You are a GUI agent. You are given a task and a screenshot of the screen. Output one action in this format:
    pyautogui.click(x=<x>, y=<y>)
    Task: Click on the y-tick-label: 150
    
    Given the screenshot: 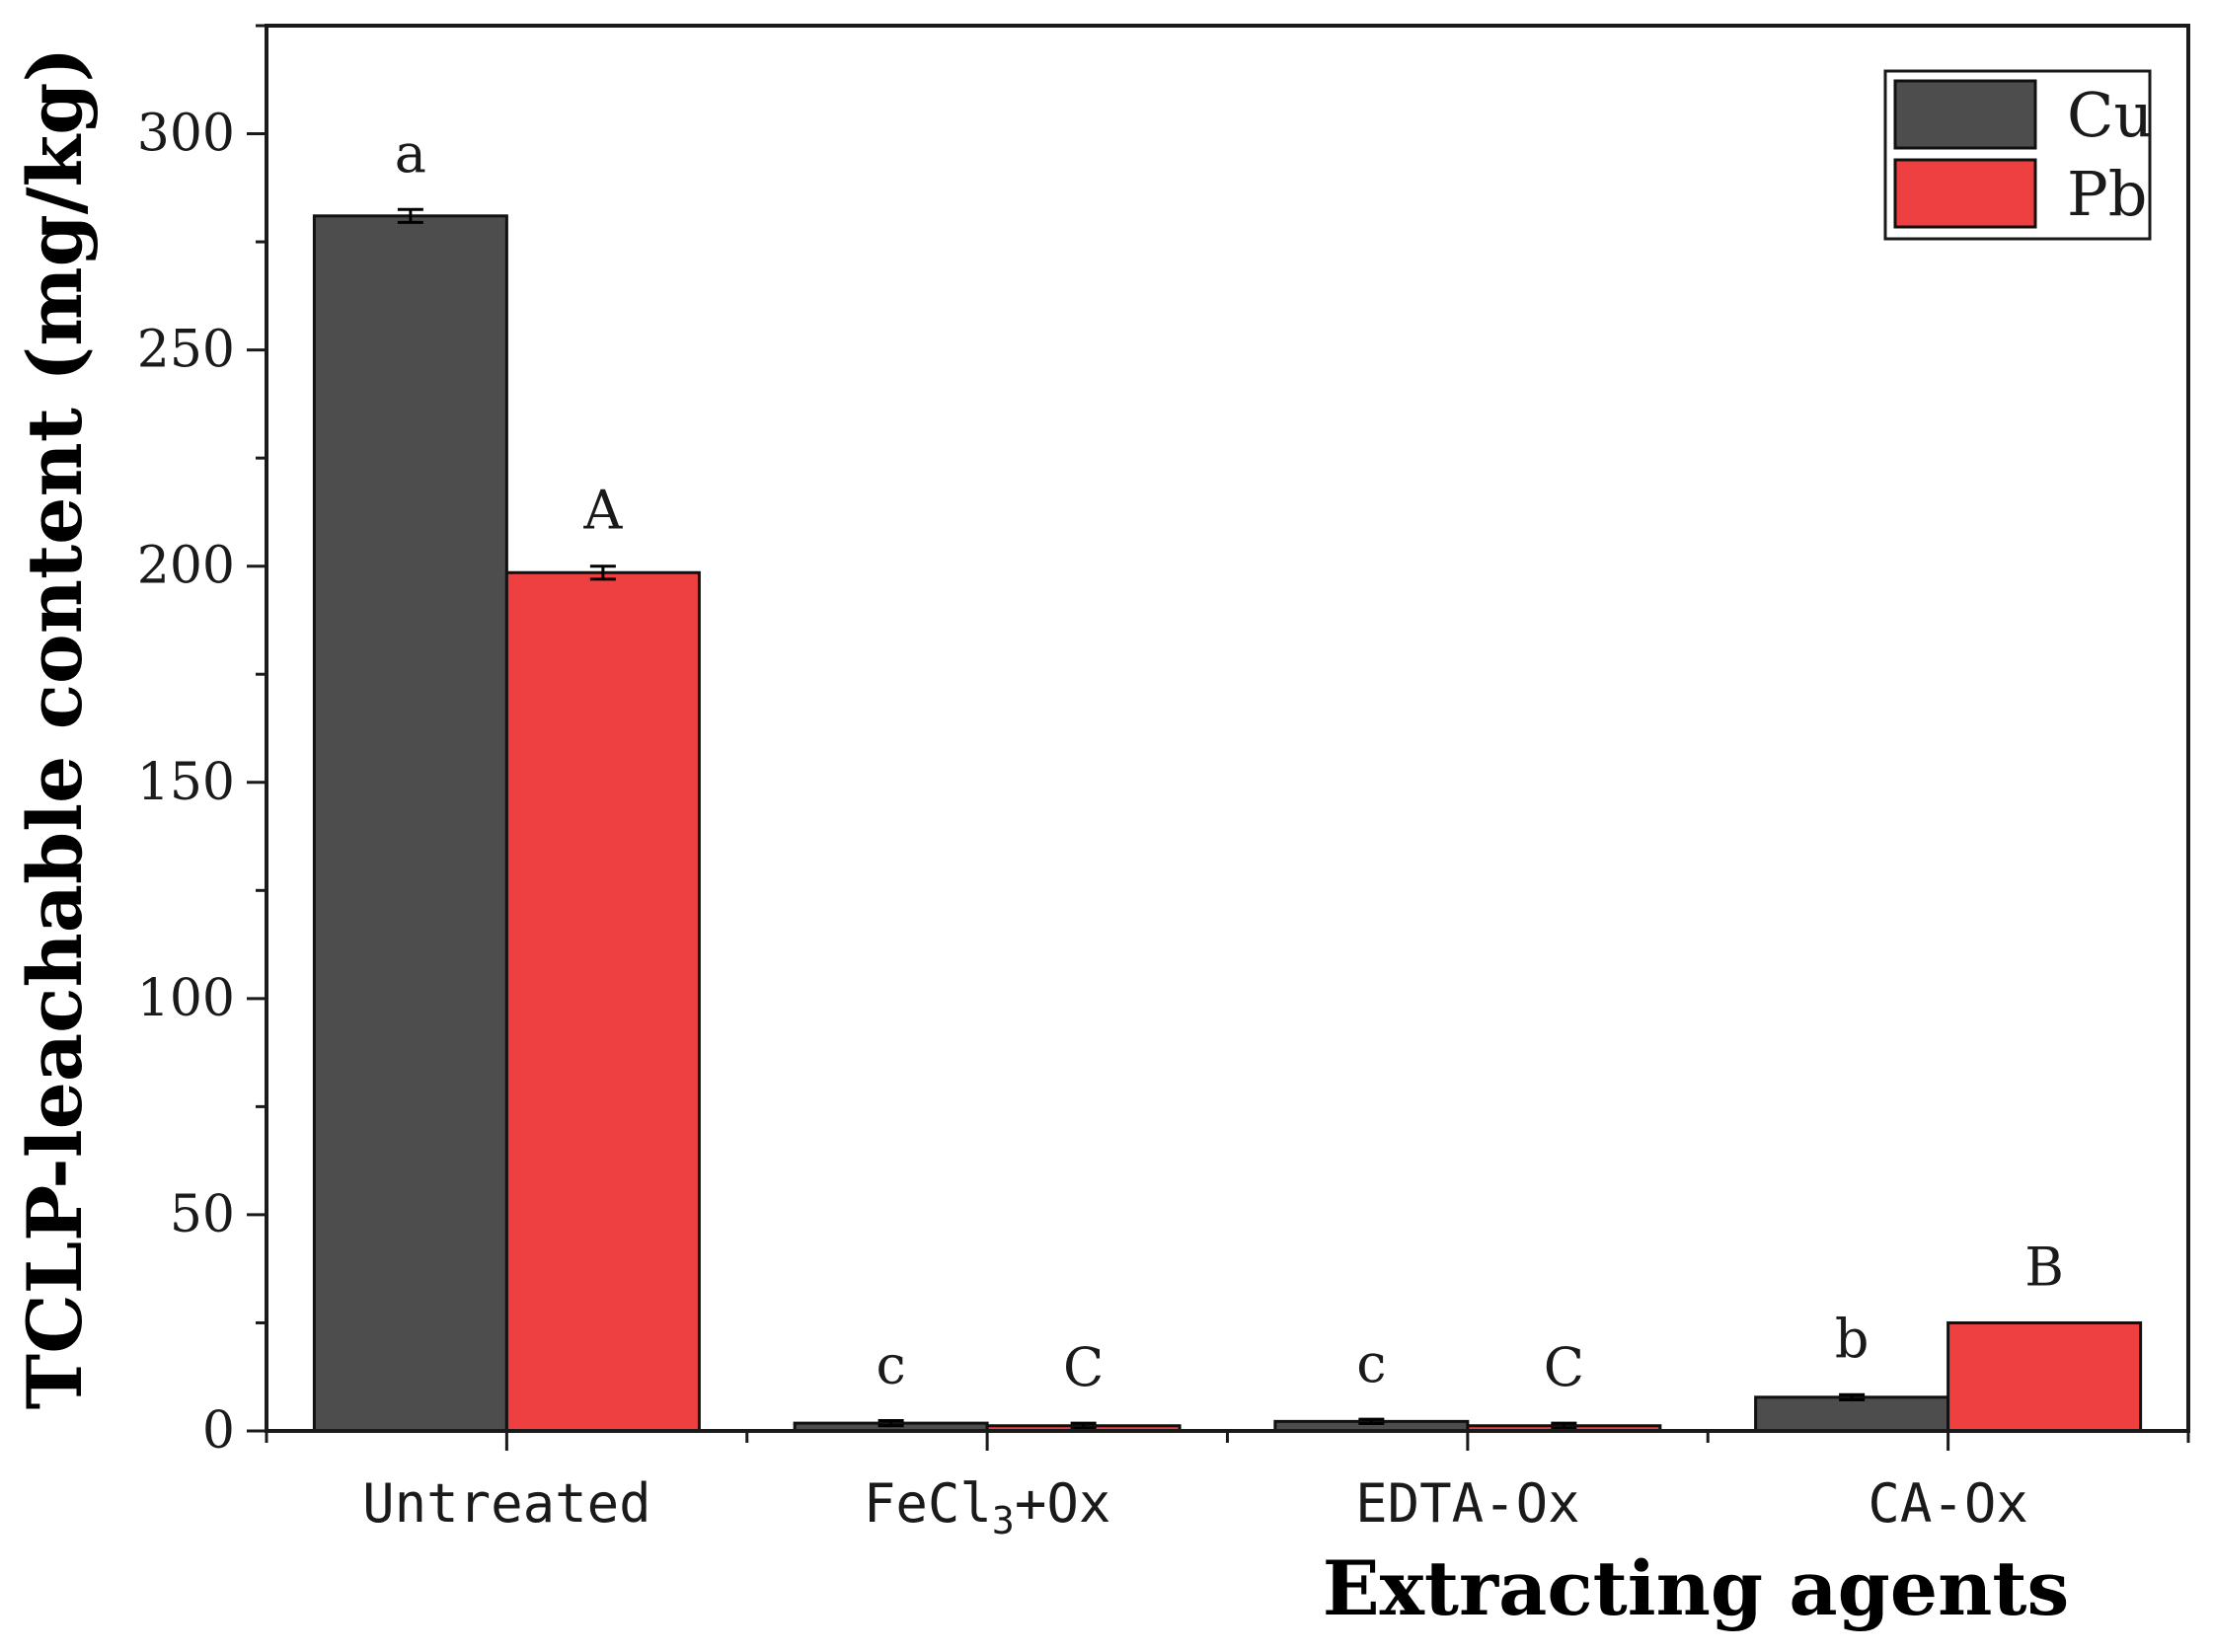 What is the action you would take?
    pyautogui.click(x=186, y=783)
    